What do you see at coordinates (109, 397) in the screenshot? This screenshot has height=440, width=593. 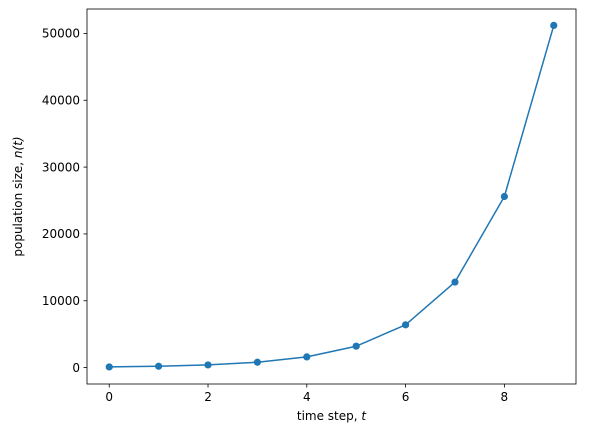 I see `x-tick-label: 0` at bounding box center [109, 397].